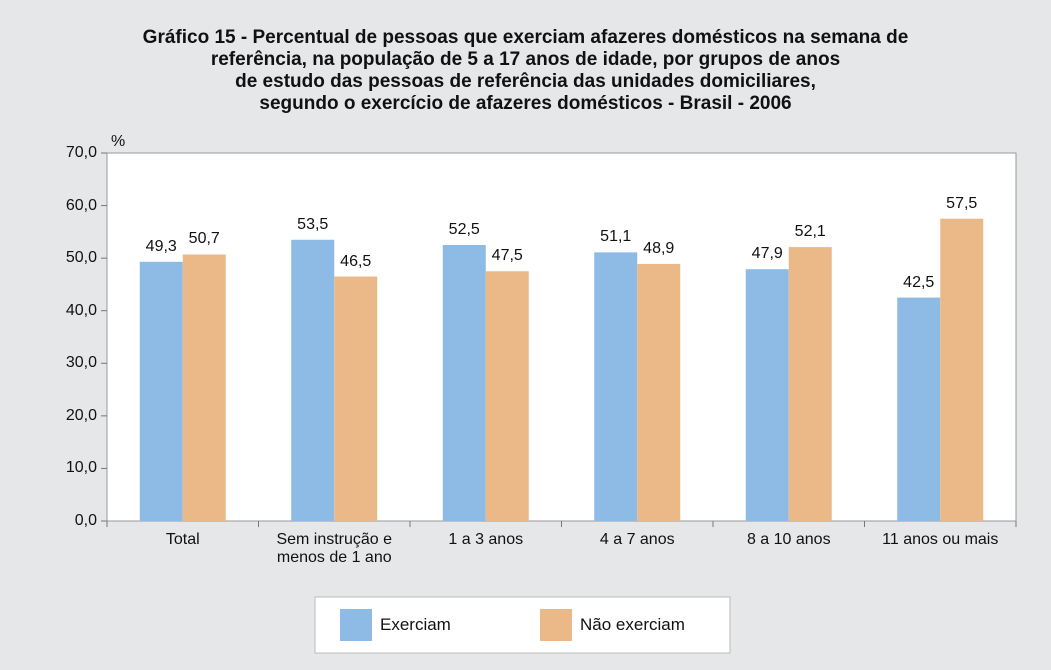 This screenshot has width=1051, height=670. Describe the element at coordinates (767, 254) in the screenshot. I see `value-label: 47,9` at that location.